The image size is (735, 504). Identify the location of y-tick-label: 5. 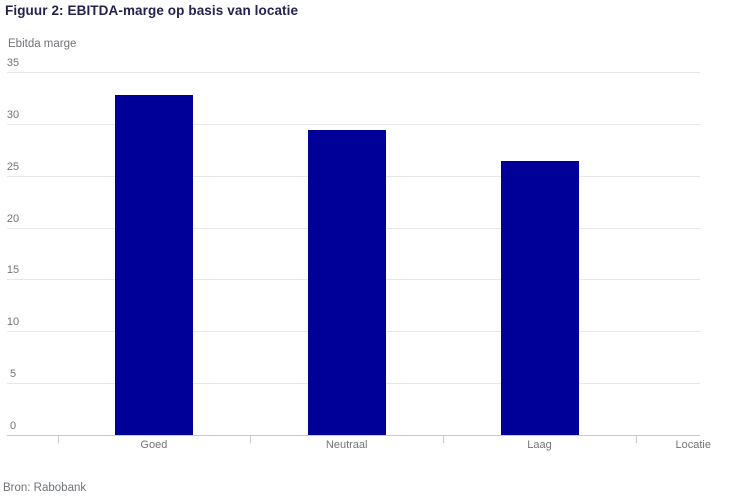
(13, 374).